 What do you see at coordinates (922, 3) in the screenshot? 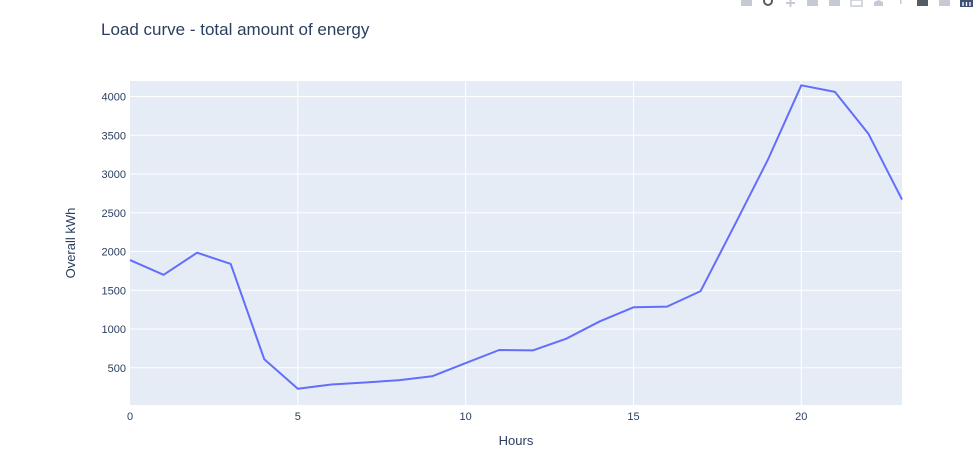
I see `hover-closest-icon` at bounding box center [922, 3].